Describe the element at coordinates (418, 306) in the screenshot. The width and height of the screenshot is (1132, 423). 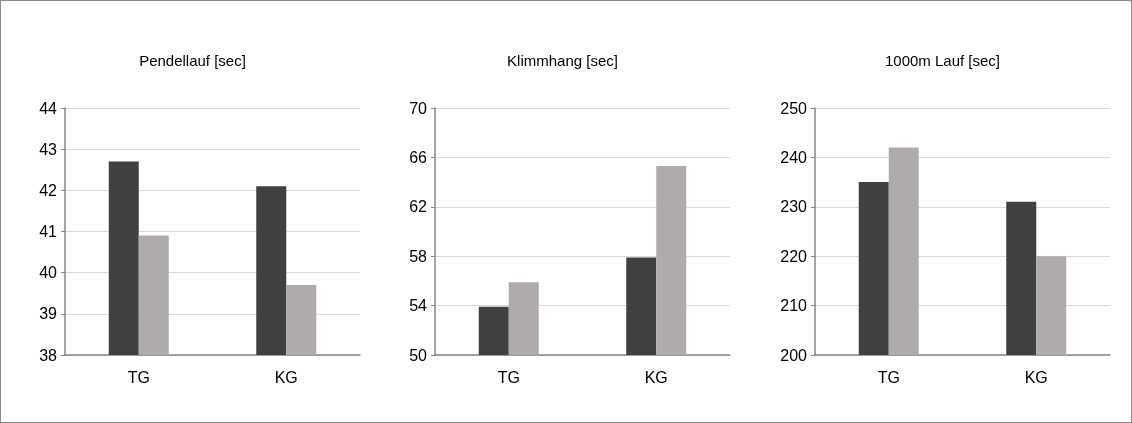
I see `y-tick-label: 54` at that location.